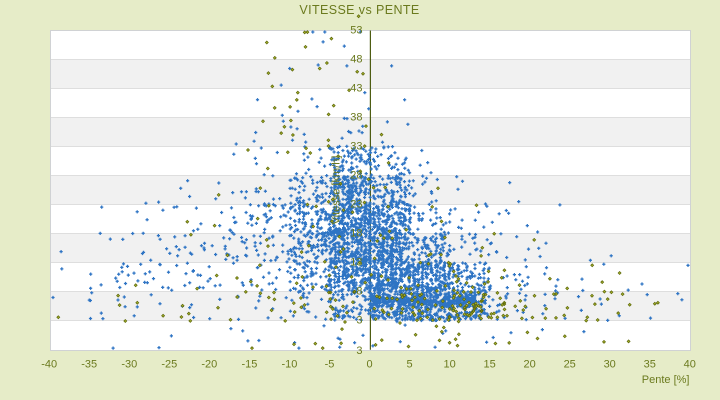  I want to click on svg-text: 38, so click(356, 118).